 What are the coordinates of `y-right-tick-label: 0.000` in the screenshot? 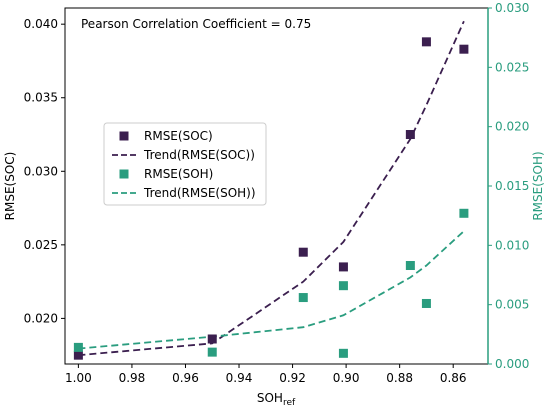 It's located at (512, 364).